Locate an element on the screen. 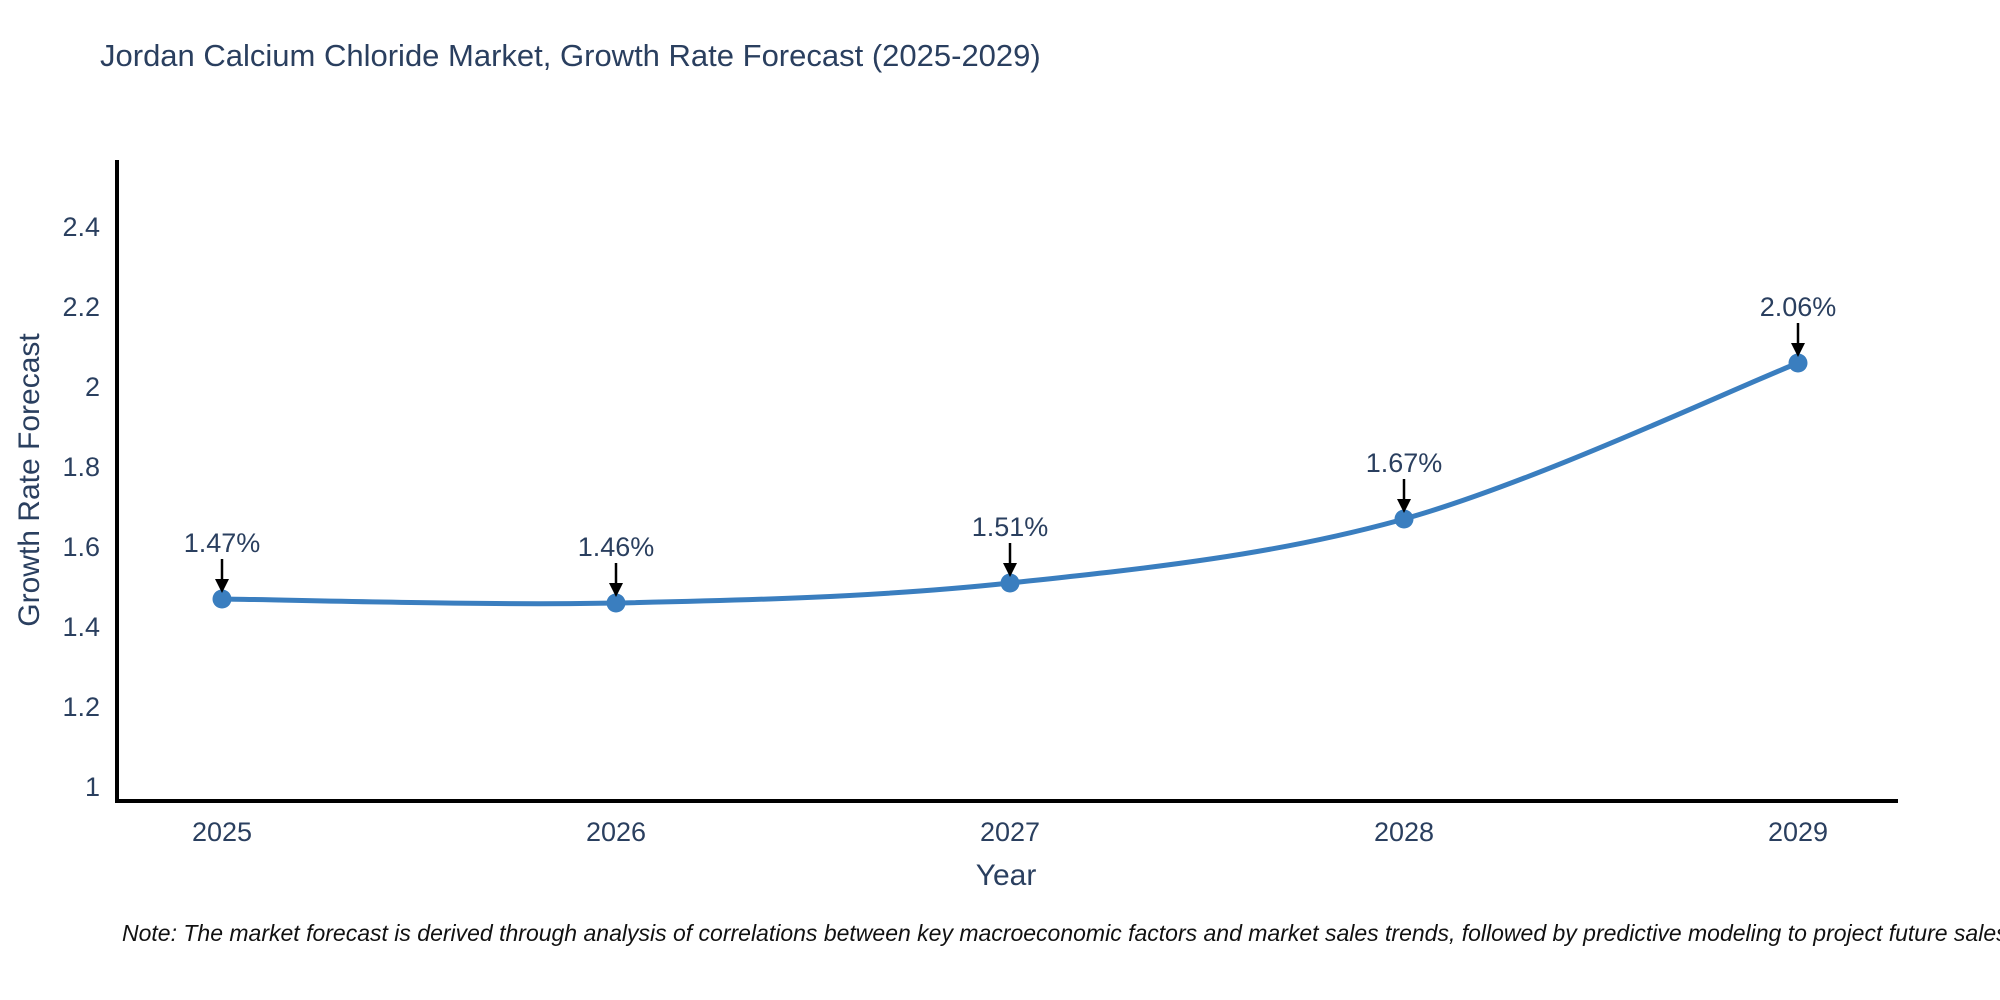 This screenshot has height=1000, width=2000. y-tick-label: 2.4 is located at coordinates (81, 227).